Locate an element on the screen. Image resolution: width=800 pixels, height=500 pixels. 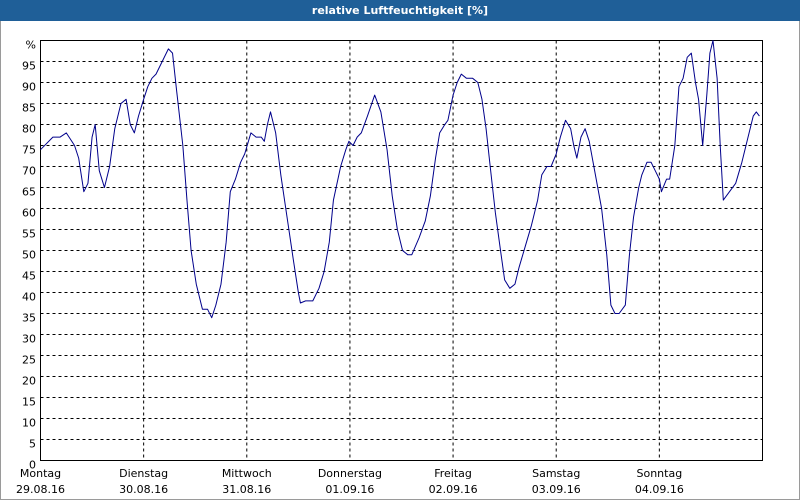
y-tick-label: 40 is located at coordinates (29, 297).